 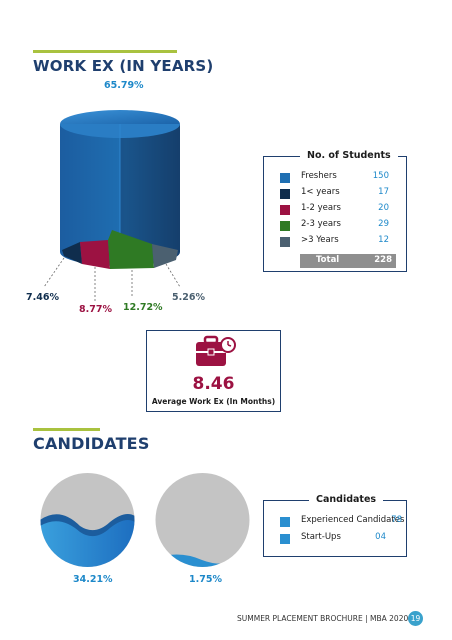 What do you see at coordinates (213, 384) in the screenshot?
I see `avg-workex-value: 8.46` at bounding box center [213, 384].